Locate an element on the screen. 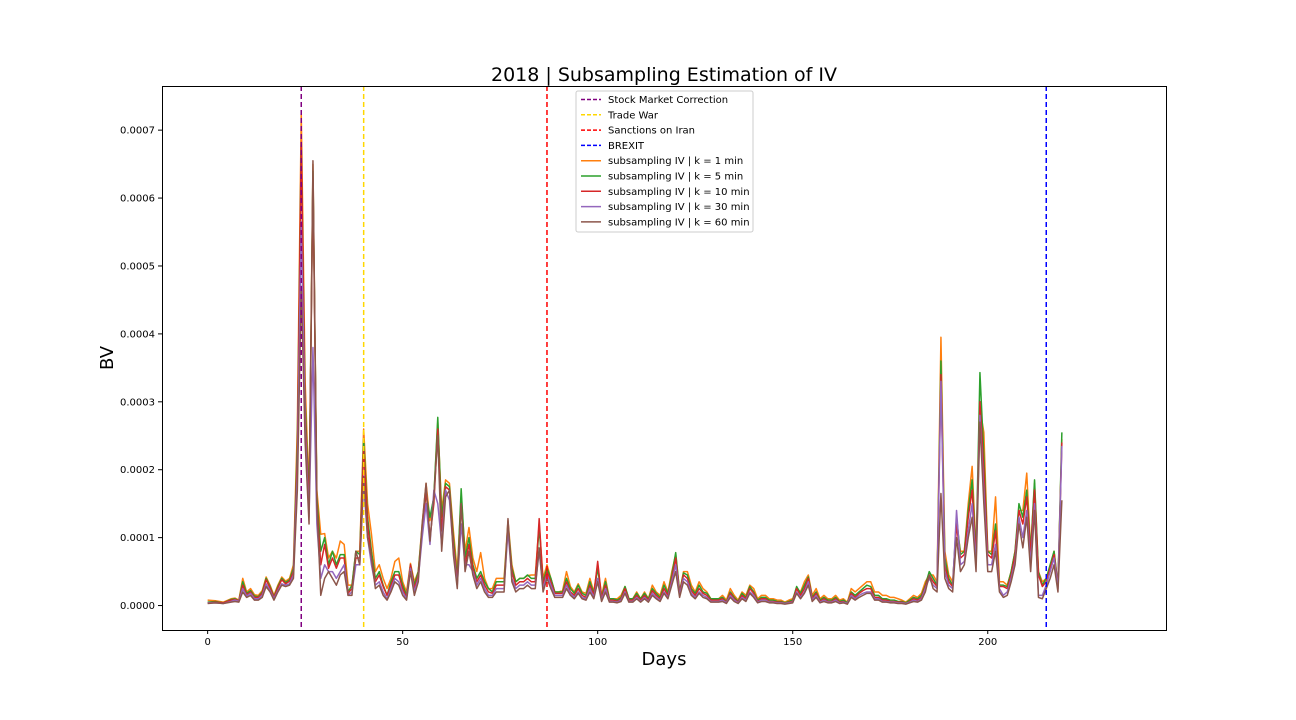  x-tick-label: 150 is located at coordinates (792, 642).